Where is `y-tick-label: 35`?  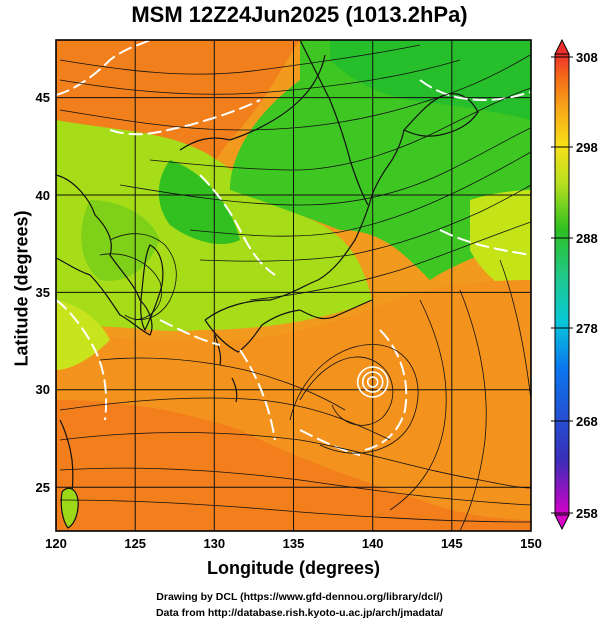
y-tick-label: 35 is located at coordinates (43, 292).